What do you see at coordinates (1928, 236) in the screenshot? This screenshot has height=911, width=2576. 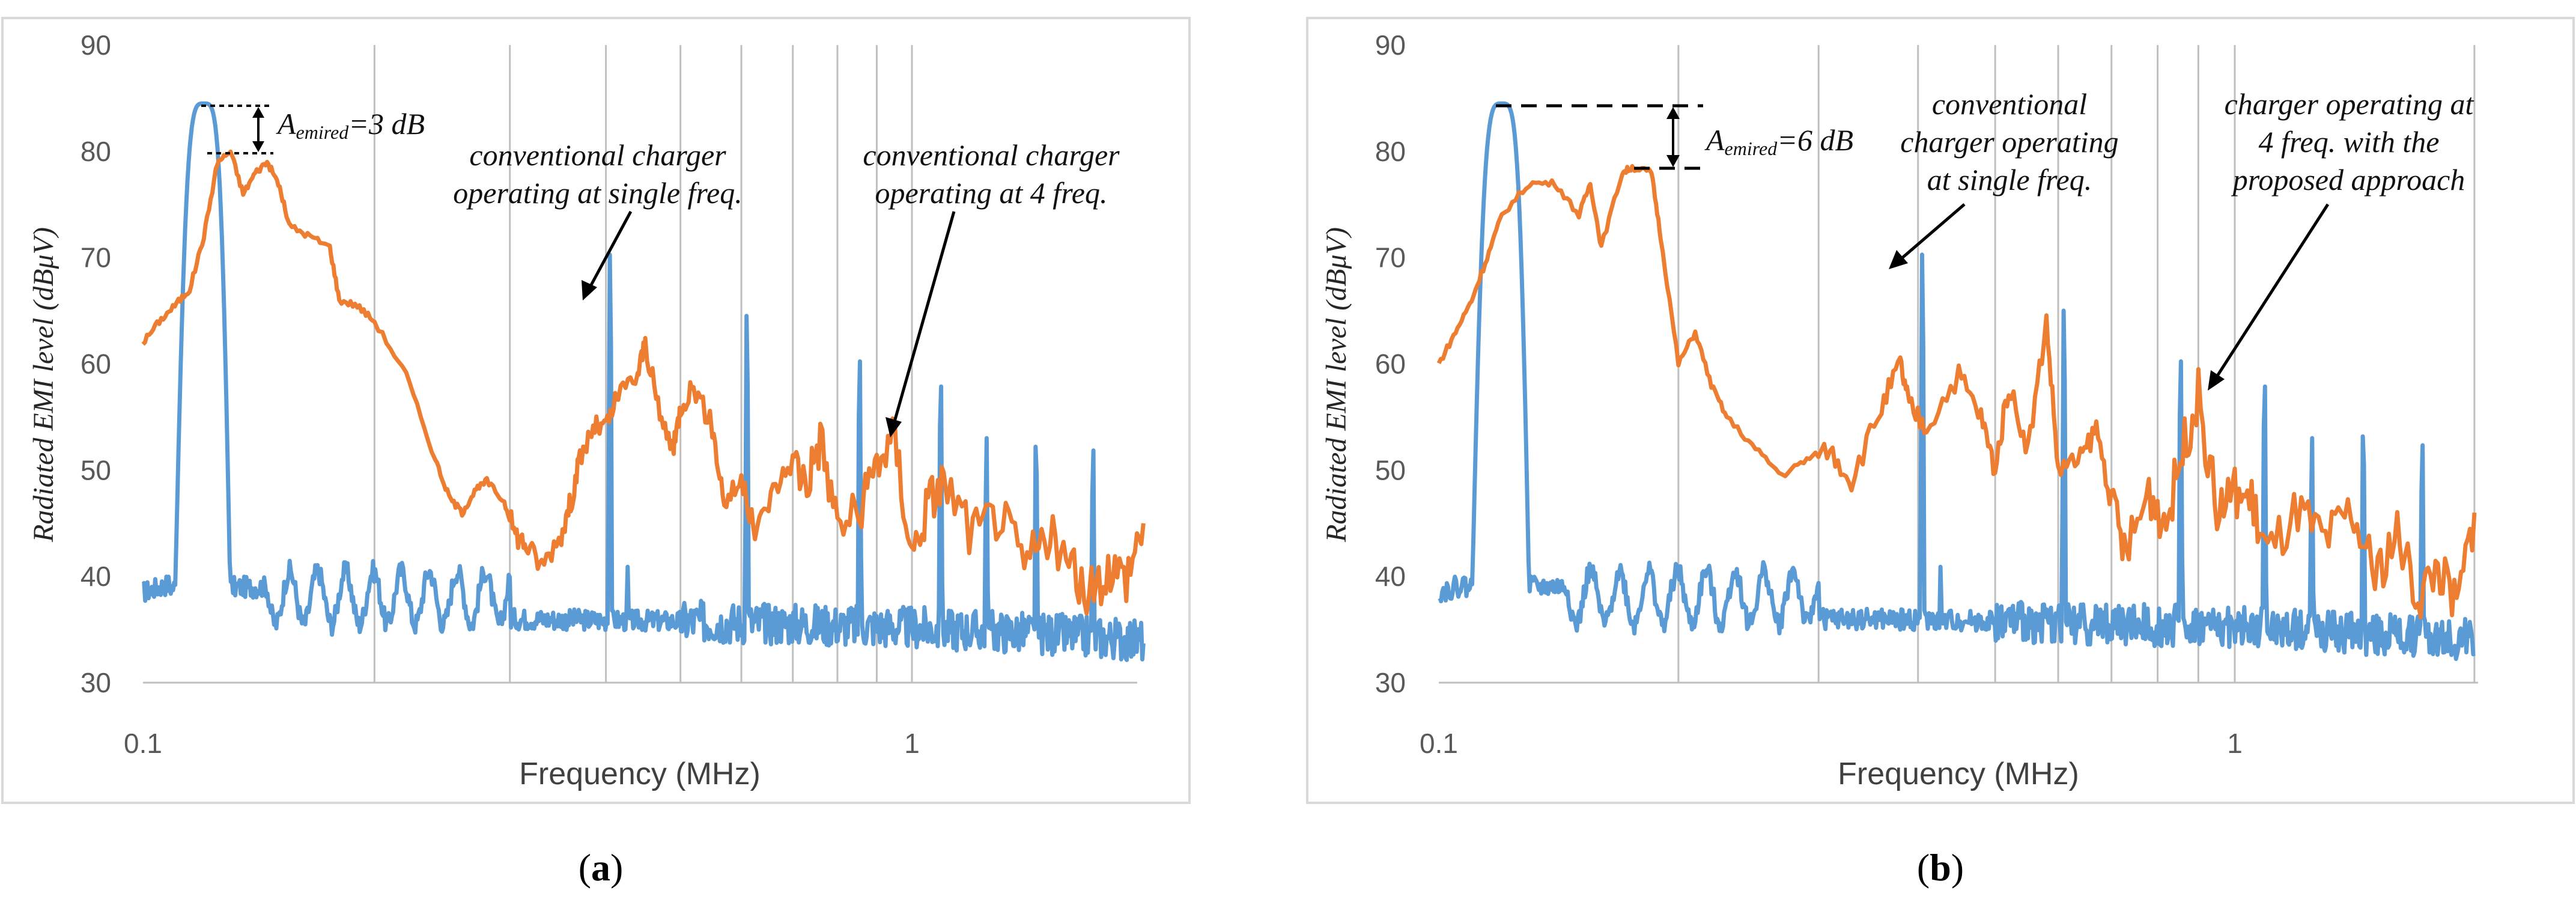 I see `chart-b-arrow-single` at bounding box center [1928, 236].